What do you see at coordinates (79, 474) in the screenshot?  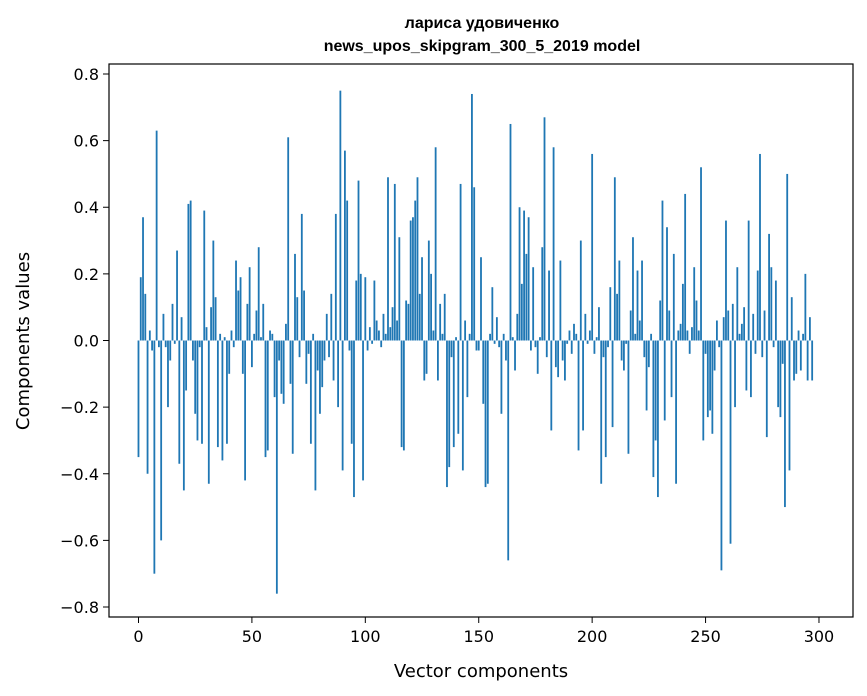 I see `y-tick-label: −0.4` at bounding box center [79, 474].